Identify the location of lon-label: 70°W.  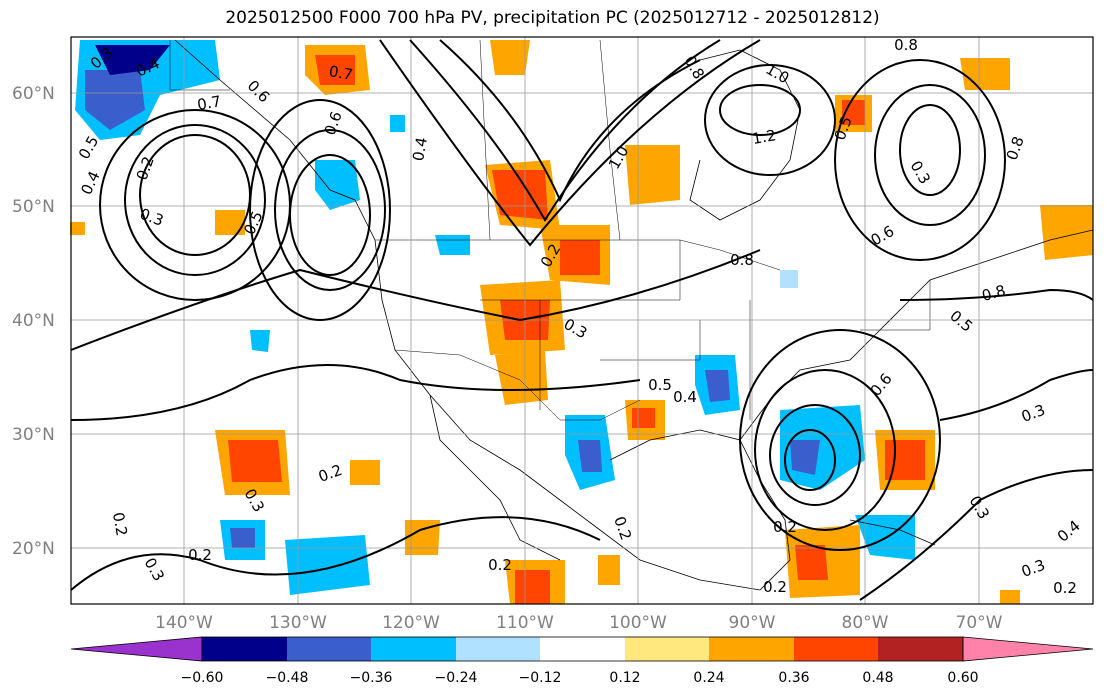
(979, 623).